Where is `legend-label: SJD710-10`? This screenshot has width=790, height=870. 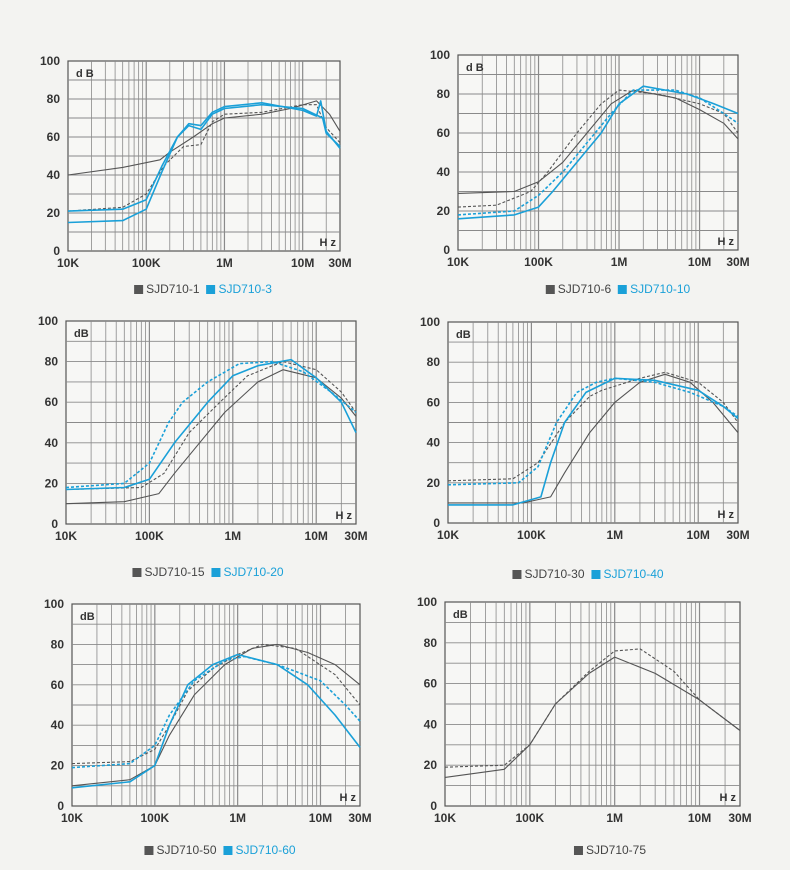 legend-label: SJD710-10 is located at coordinates (660, 289).